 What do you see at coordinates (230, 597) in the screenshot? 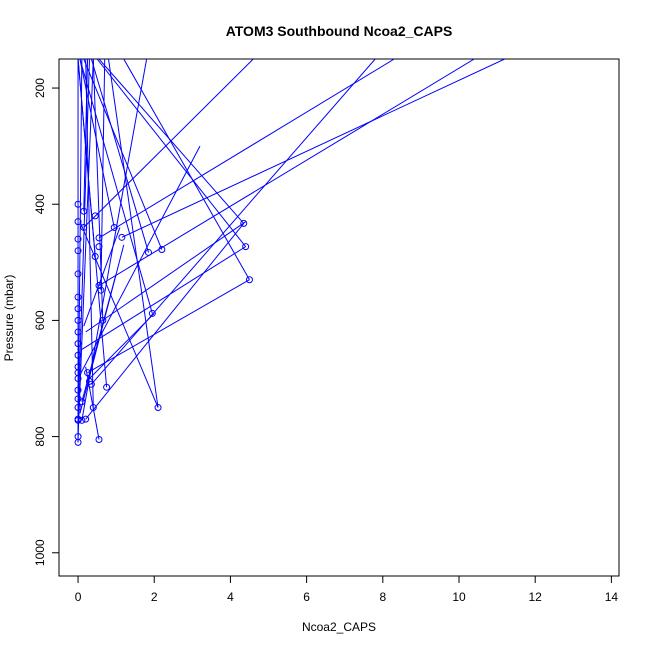
I see `x-tick-label: 4` at bounding box center [230, 597].